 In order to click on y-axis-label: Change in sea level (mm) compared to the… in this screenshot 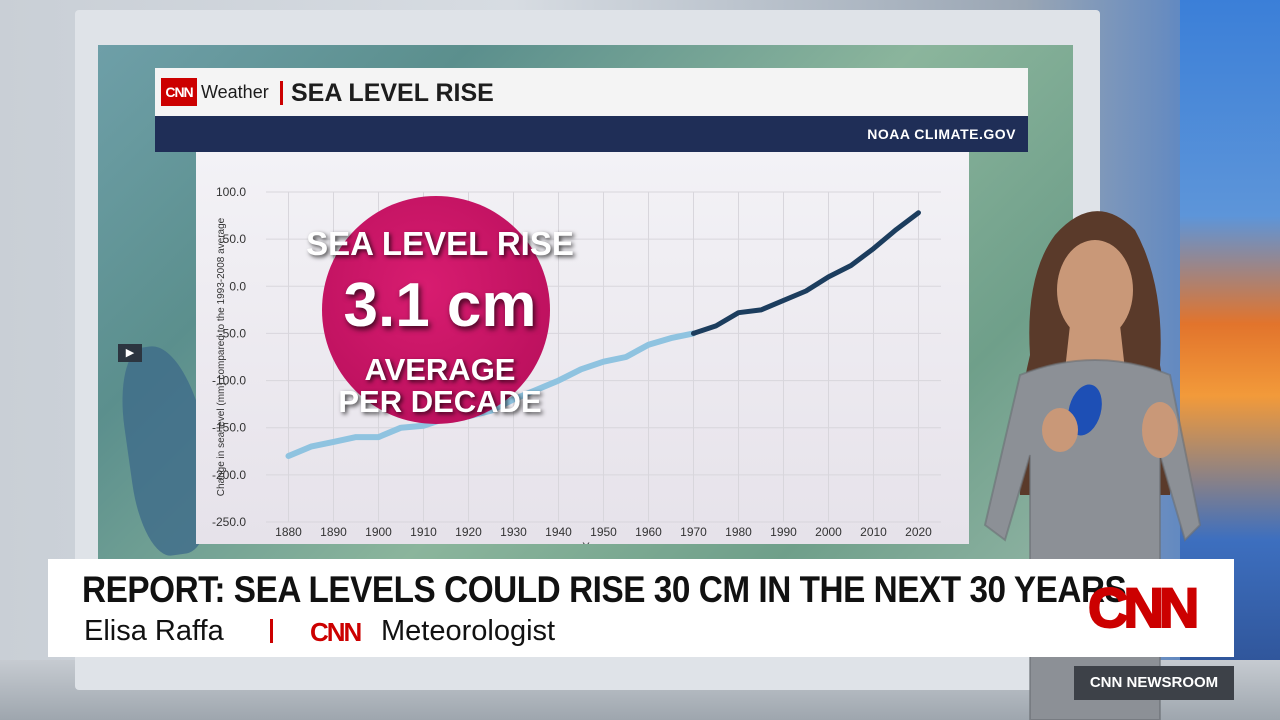, I will do `click(221, 356)`.